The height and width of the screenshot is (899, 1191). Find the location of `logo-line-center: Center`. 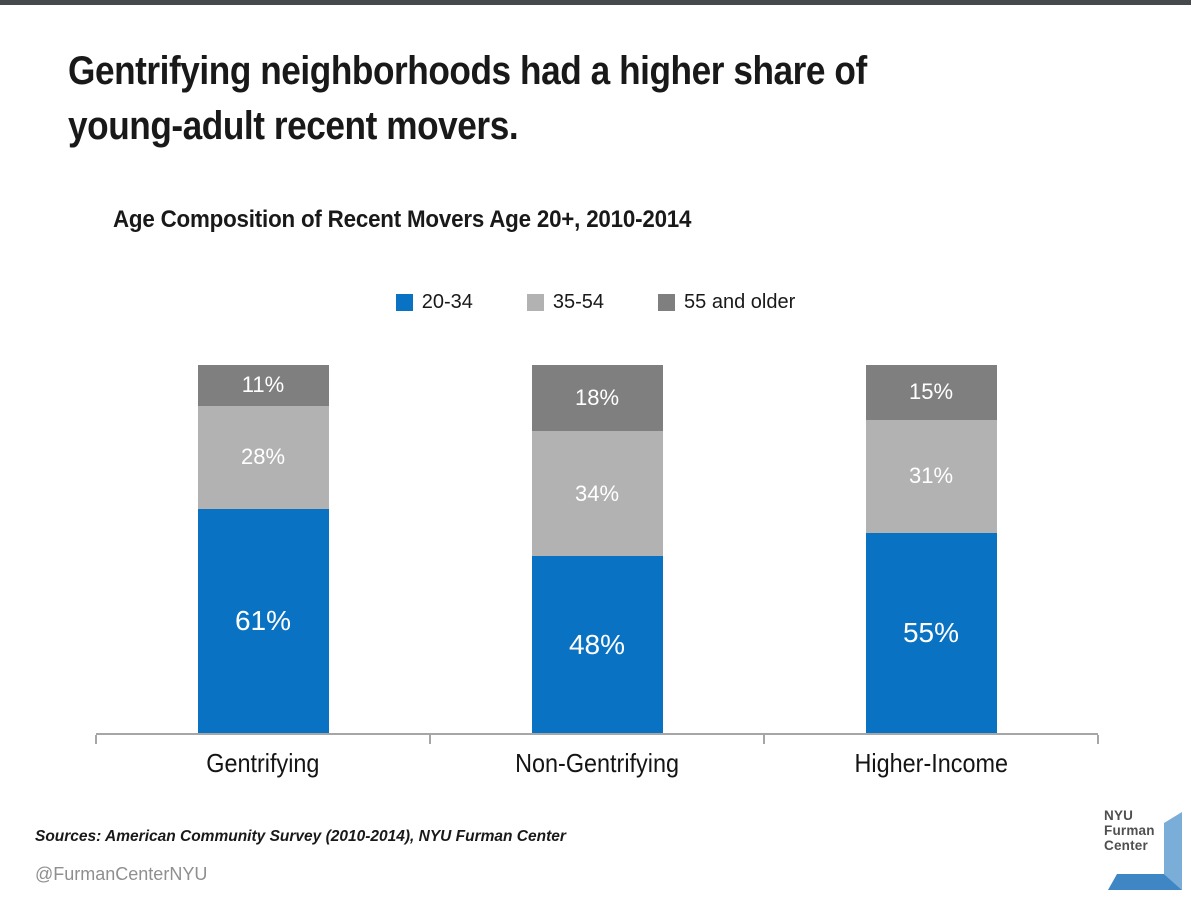

logo-line-center: Center is located at coordinates (1126, 845).